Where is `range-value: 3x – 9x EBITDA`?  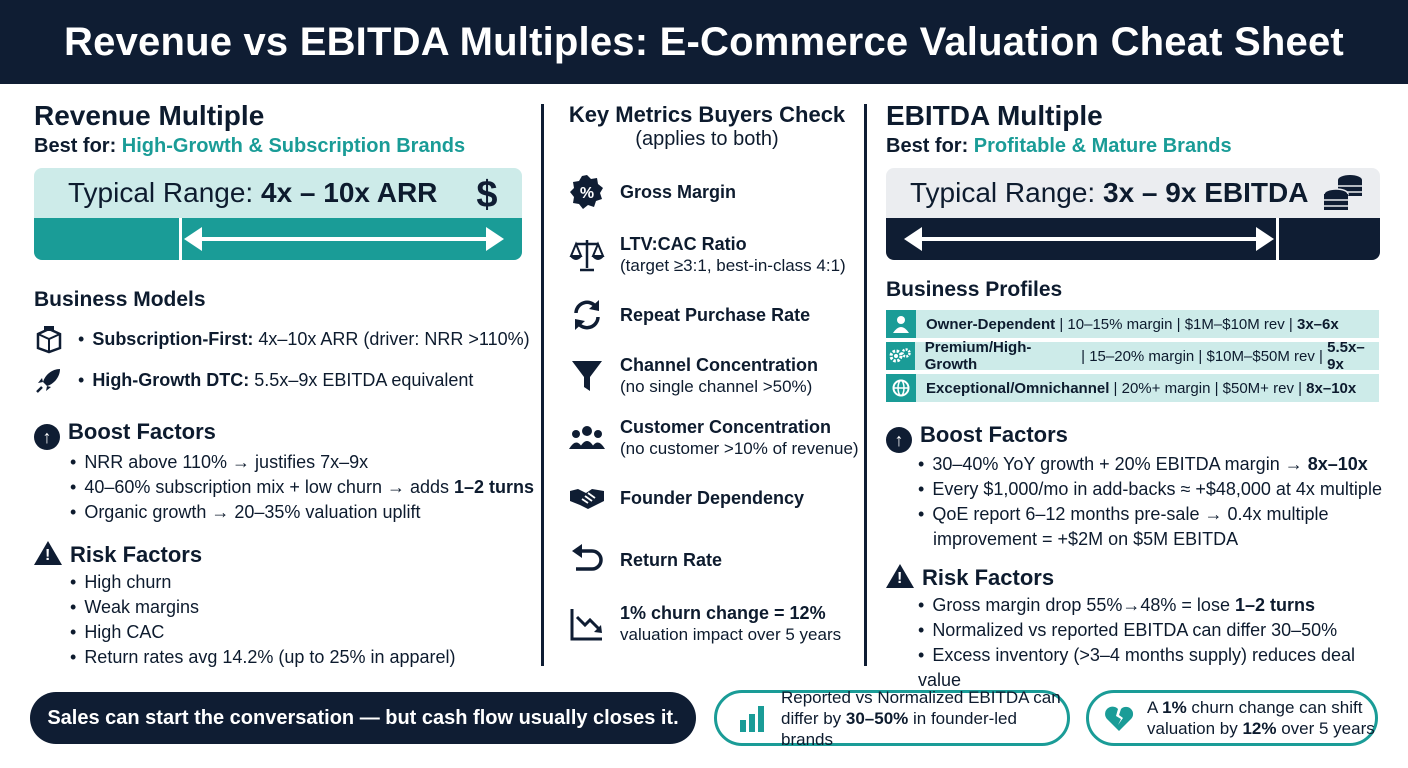 range-value: 3x – 9x EBITDA is located at coordinates (1206, 192).